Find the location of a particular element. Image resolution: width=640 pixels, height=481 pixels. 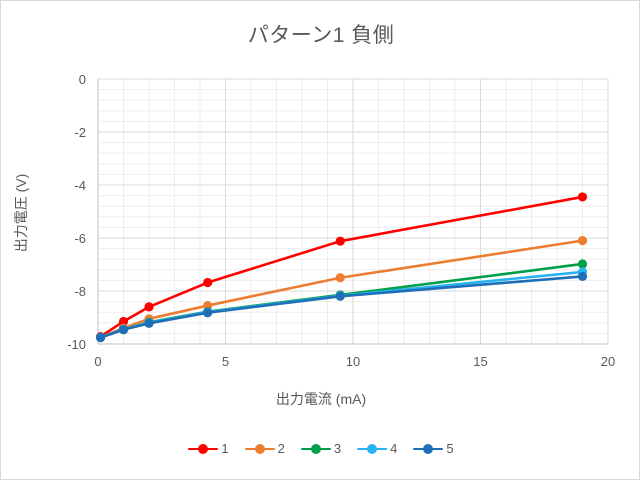

y-tick-label: -10 is located at coordinates (76, 344).